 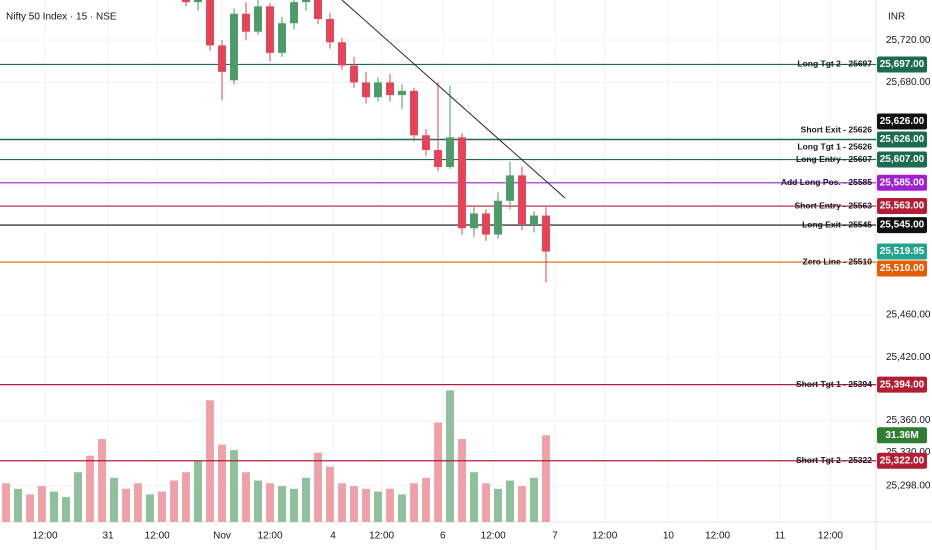 I want to click on last-volume-badge-label: 31.36M, so click(x=901, y=435).